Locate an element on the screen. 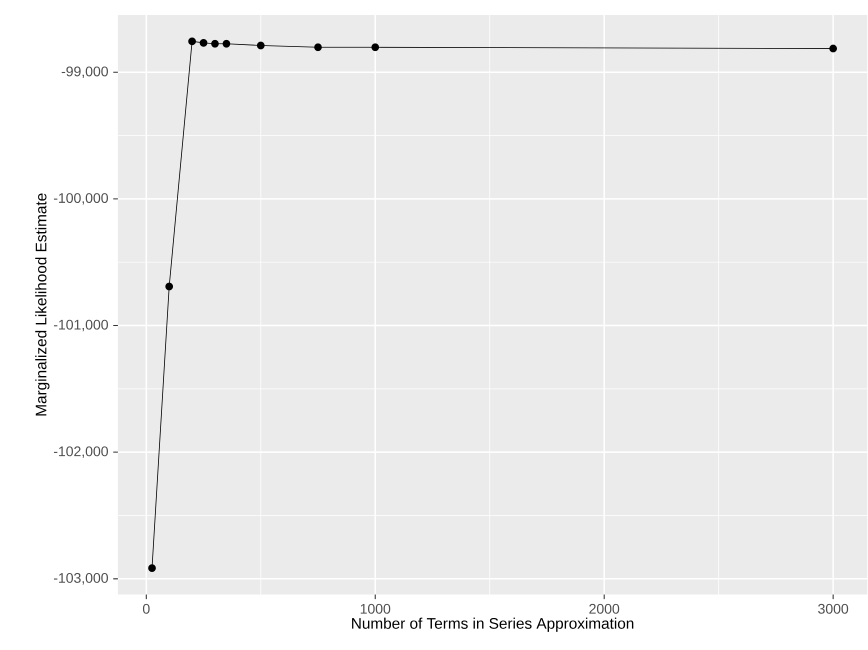 This screenshot has height=650, width=868. x-axis-title: Number of Terms in Series Approximation is located at coordinates (493, 624).